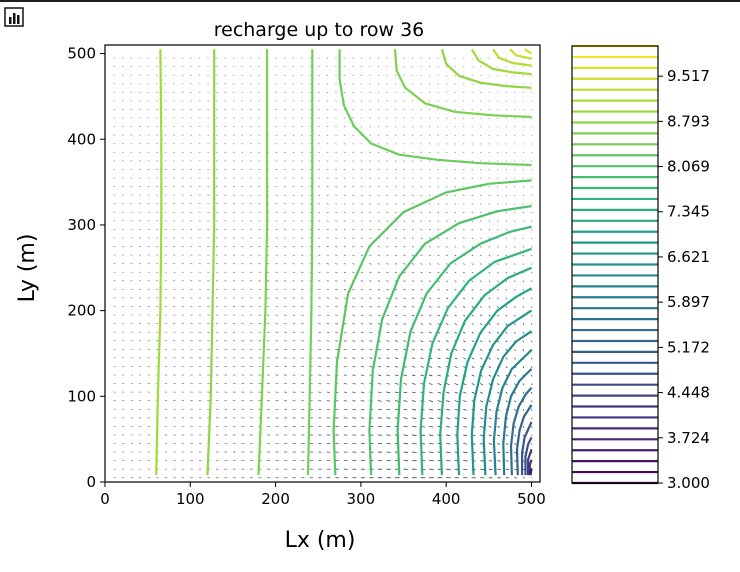 This screenshot has width=740, height=572. Describe the element at coordinates (15, 18) in the screenshot. I see `bar-chart-icon` at that location.